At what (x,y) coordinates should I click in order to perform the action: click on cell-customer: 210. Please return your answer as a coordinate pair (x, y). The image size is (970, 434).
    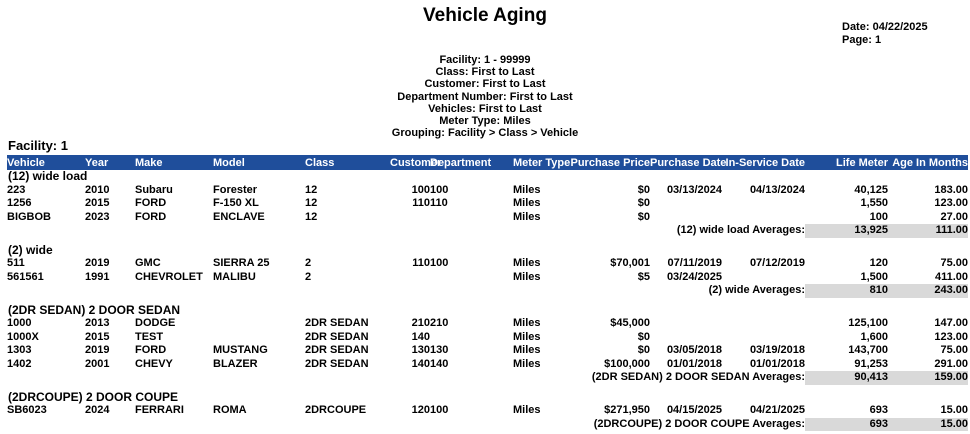
    Looking at the image, I should click on (420, 323).